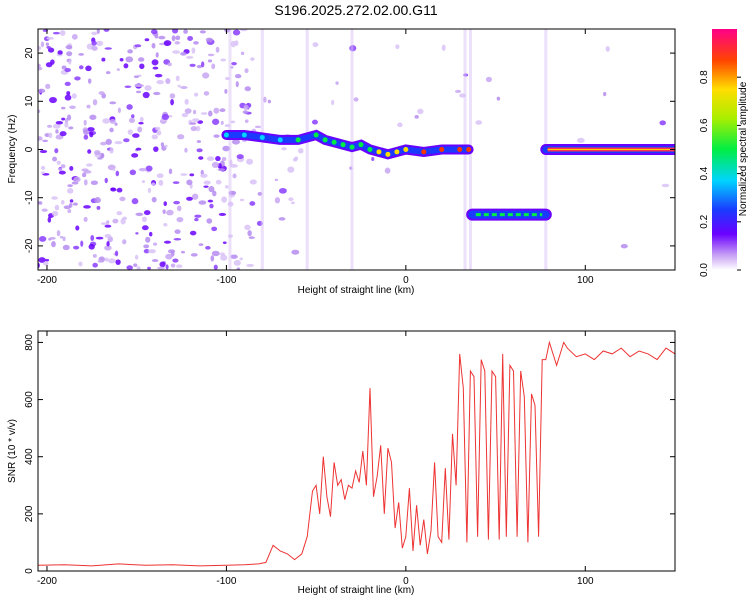 This screenshot has width=750, height=605. What do you see at coordinates (704, 77) in the screenshot?
I see `colorbar-tick-label: 0.8` at bounding box center [704, 77].